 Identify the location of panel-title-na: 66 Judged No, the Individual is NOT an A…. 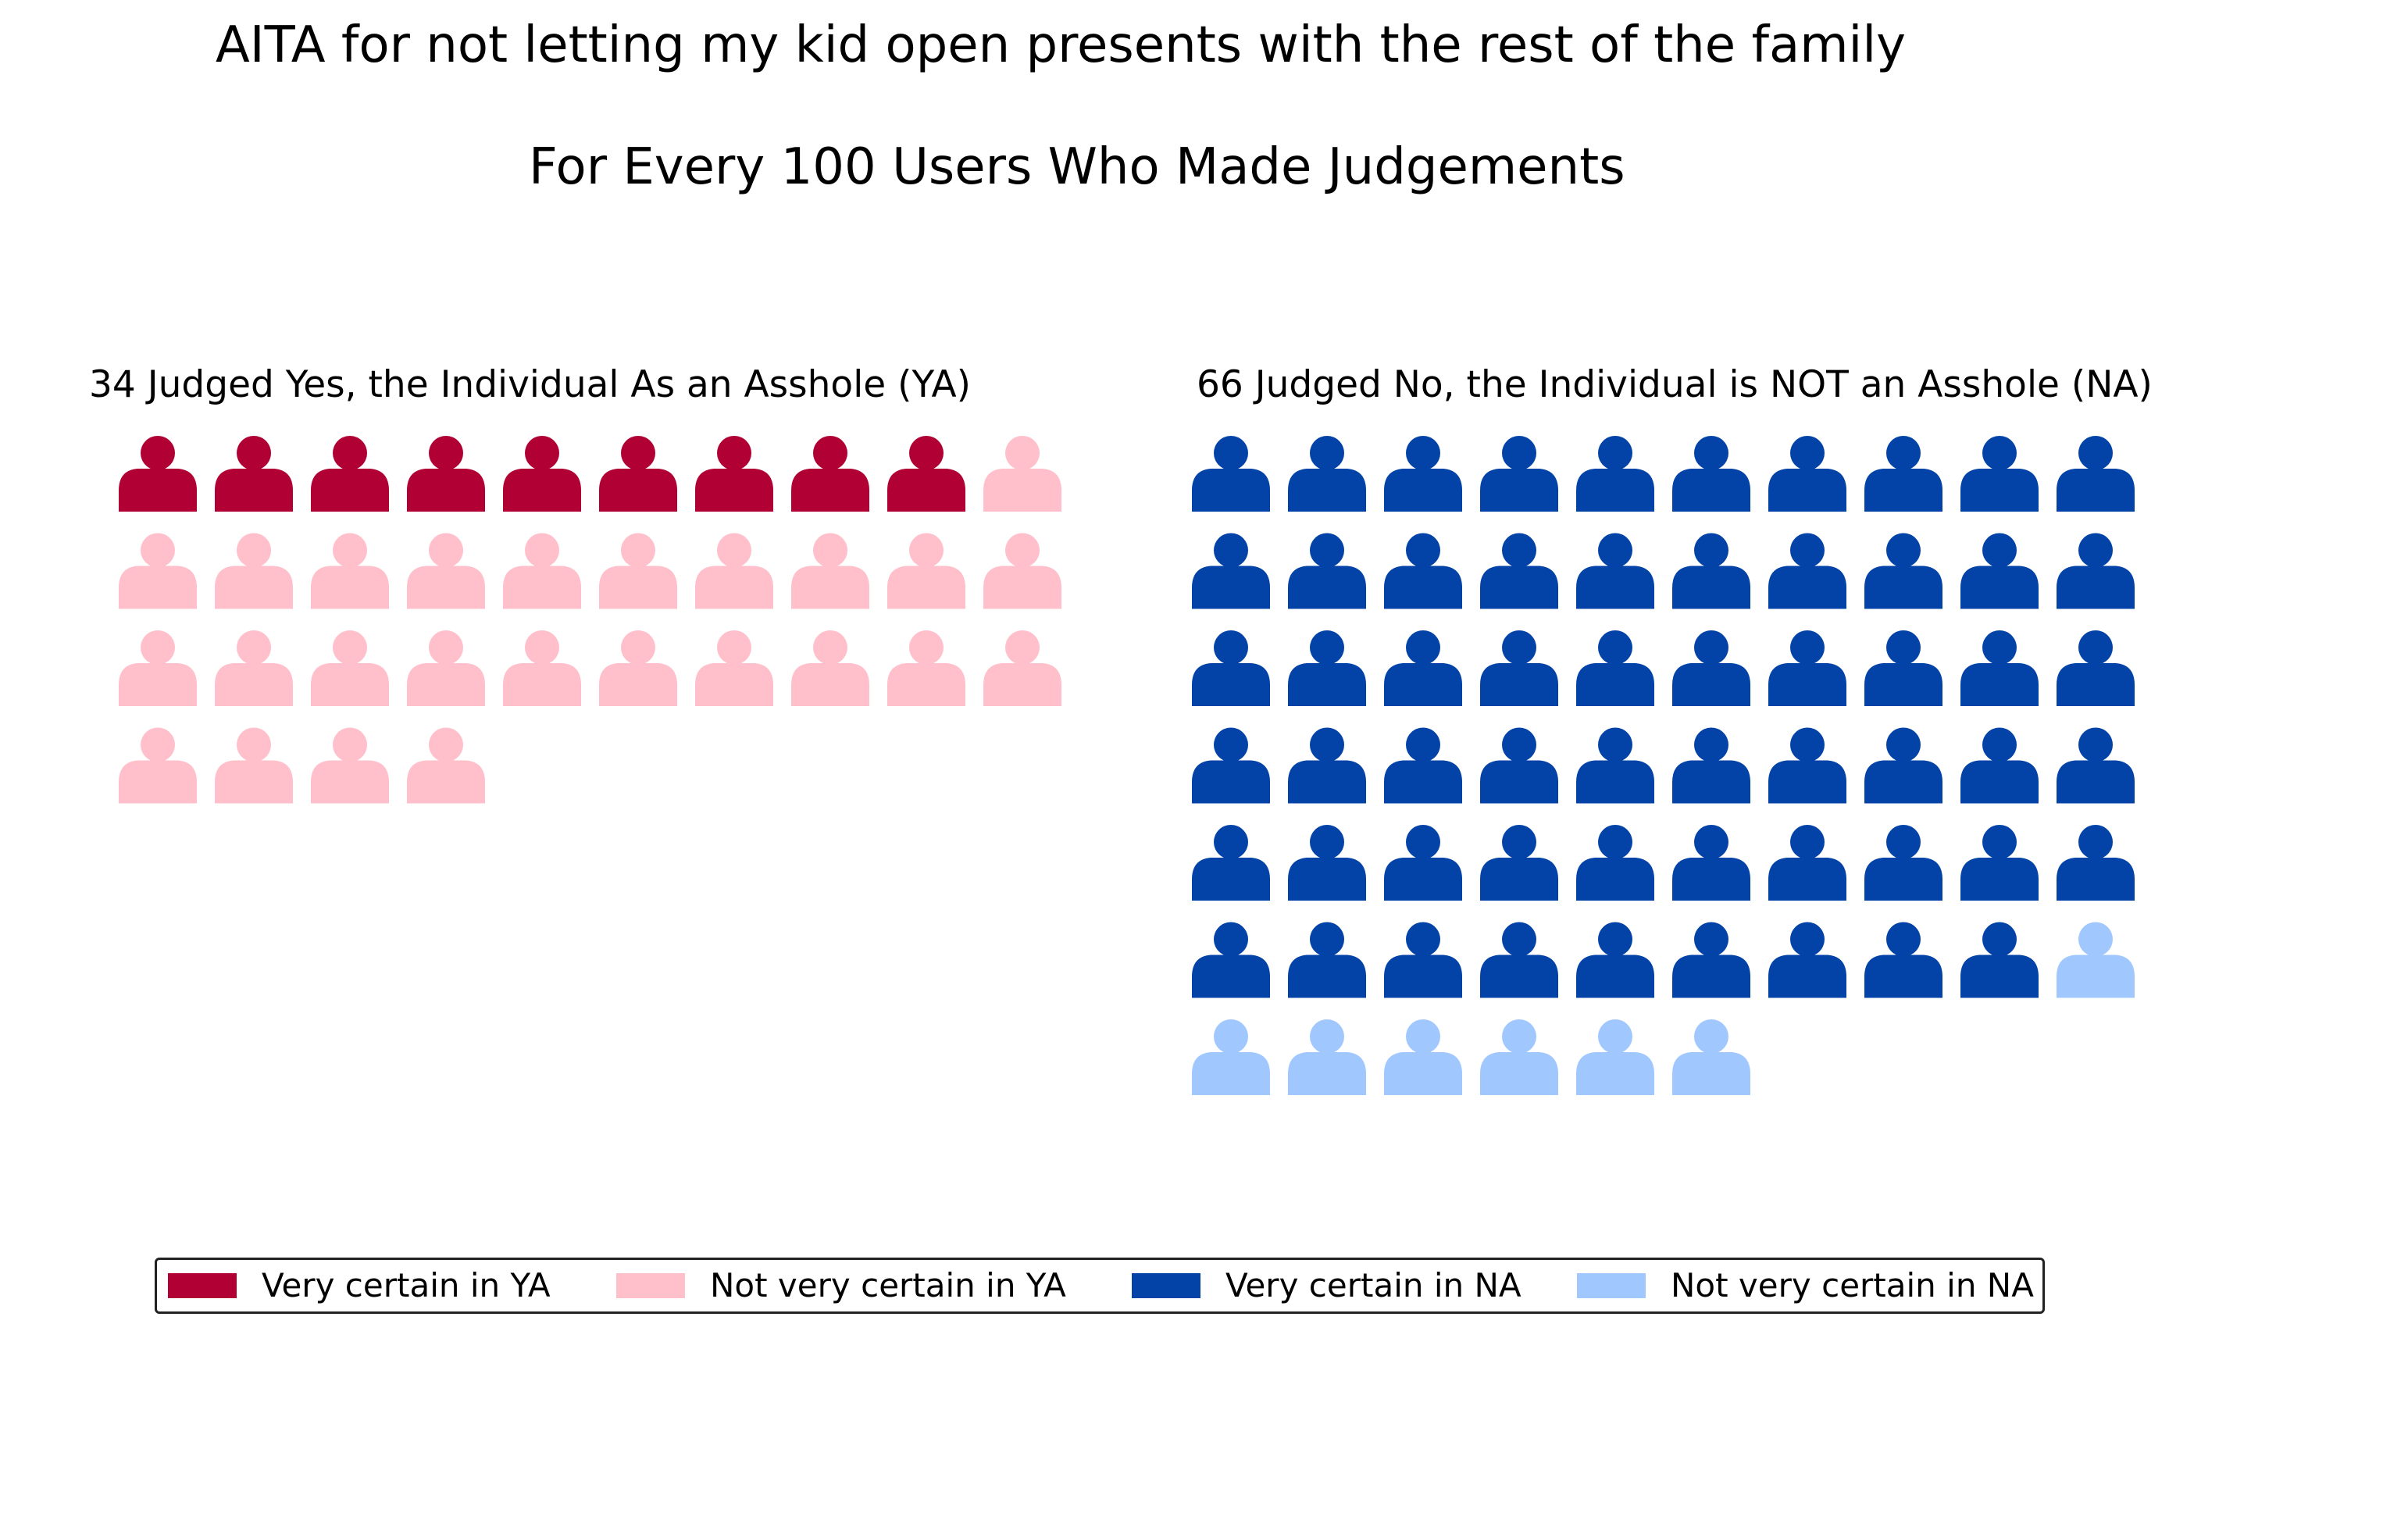
(1675, 384).